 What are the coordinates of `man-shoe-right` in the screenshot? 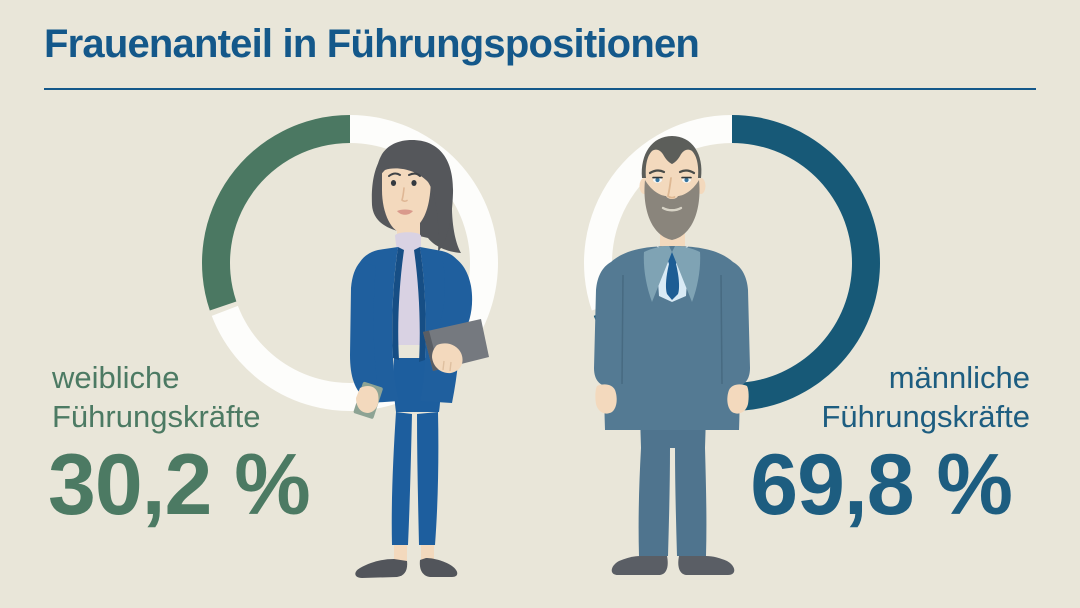 It's located at (706, 565).